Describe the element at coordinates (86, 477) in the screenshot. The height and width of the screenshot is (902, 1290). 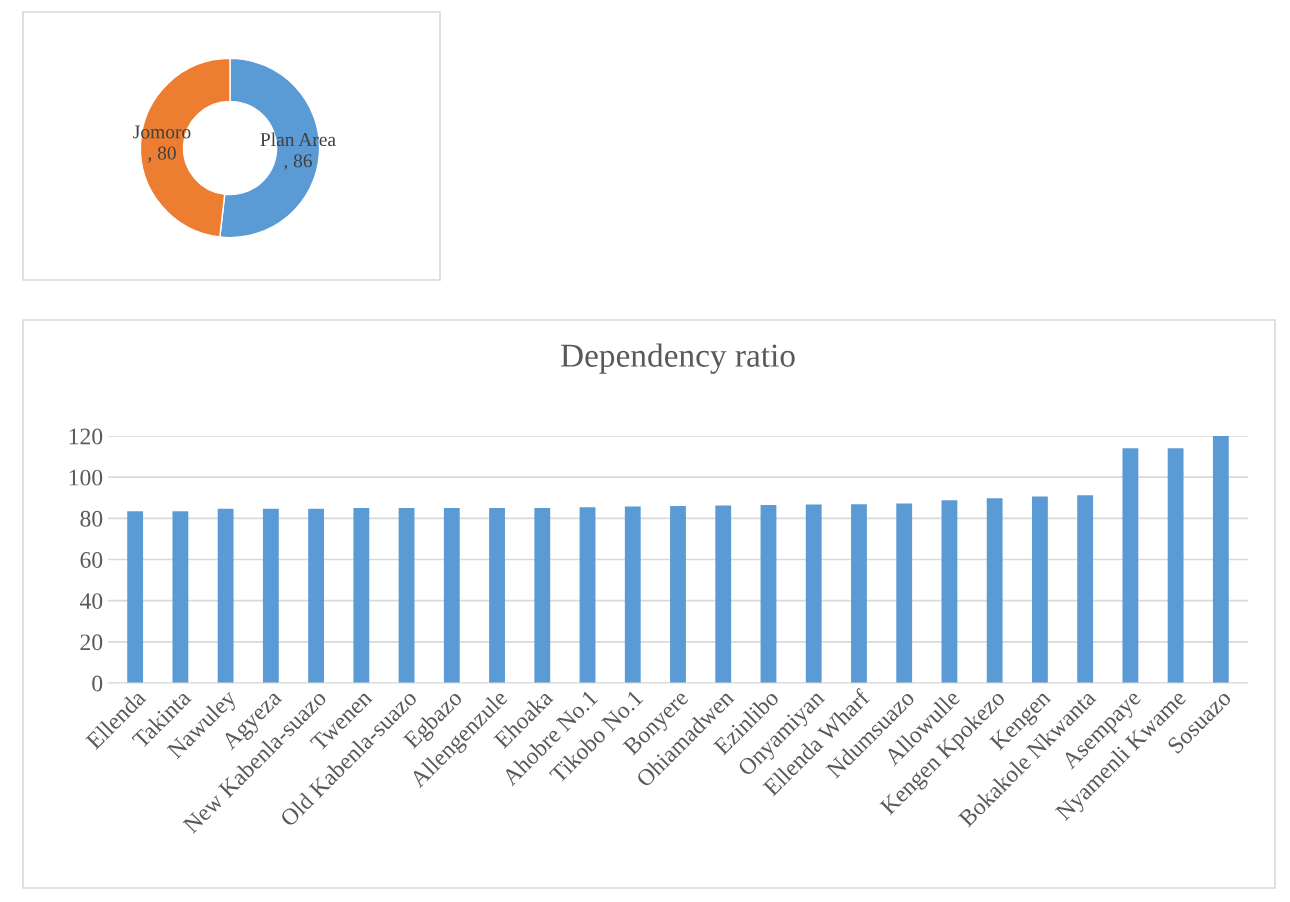
I see `y-tick-label: 100` at that location.